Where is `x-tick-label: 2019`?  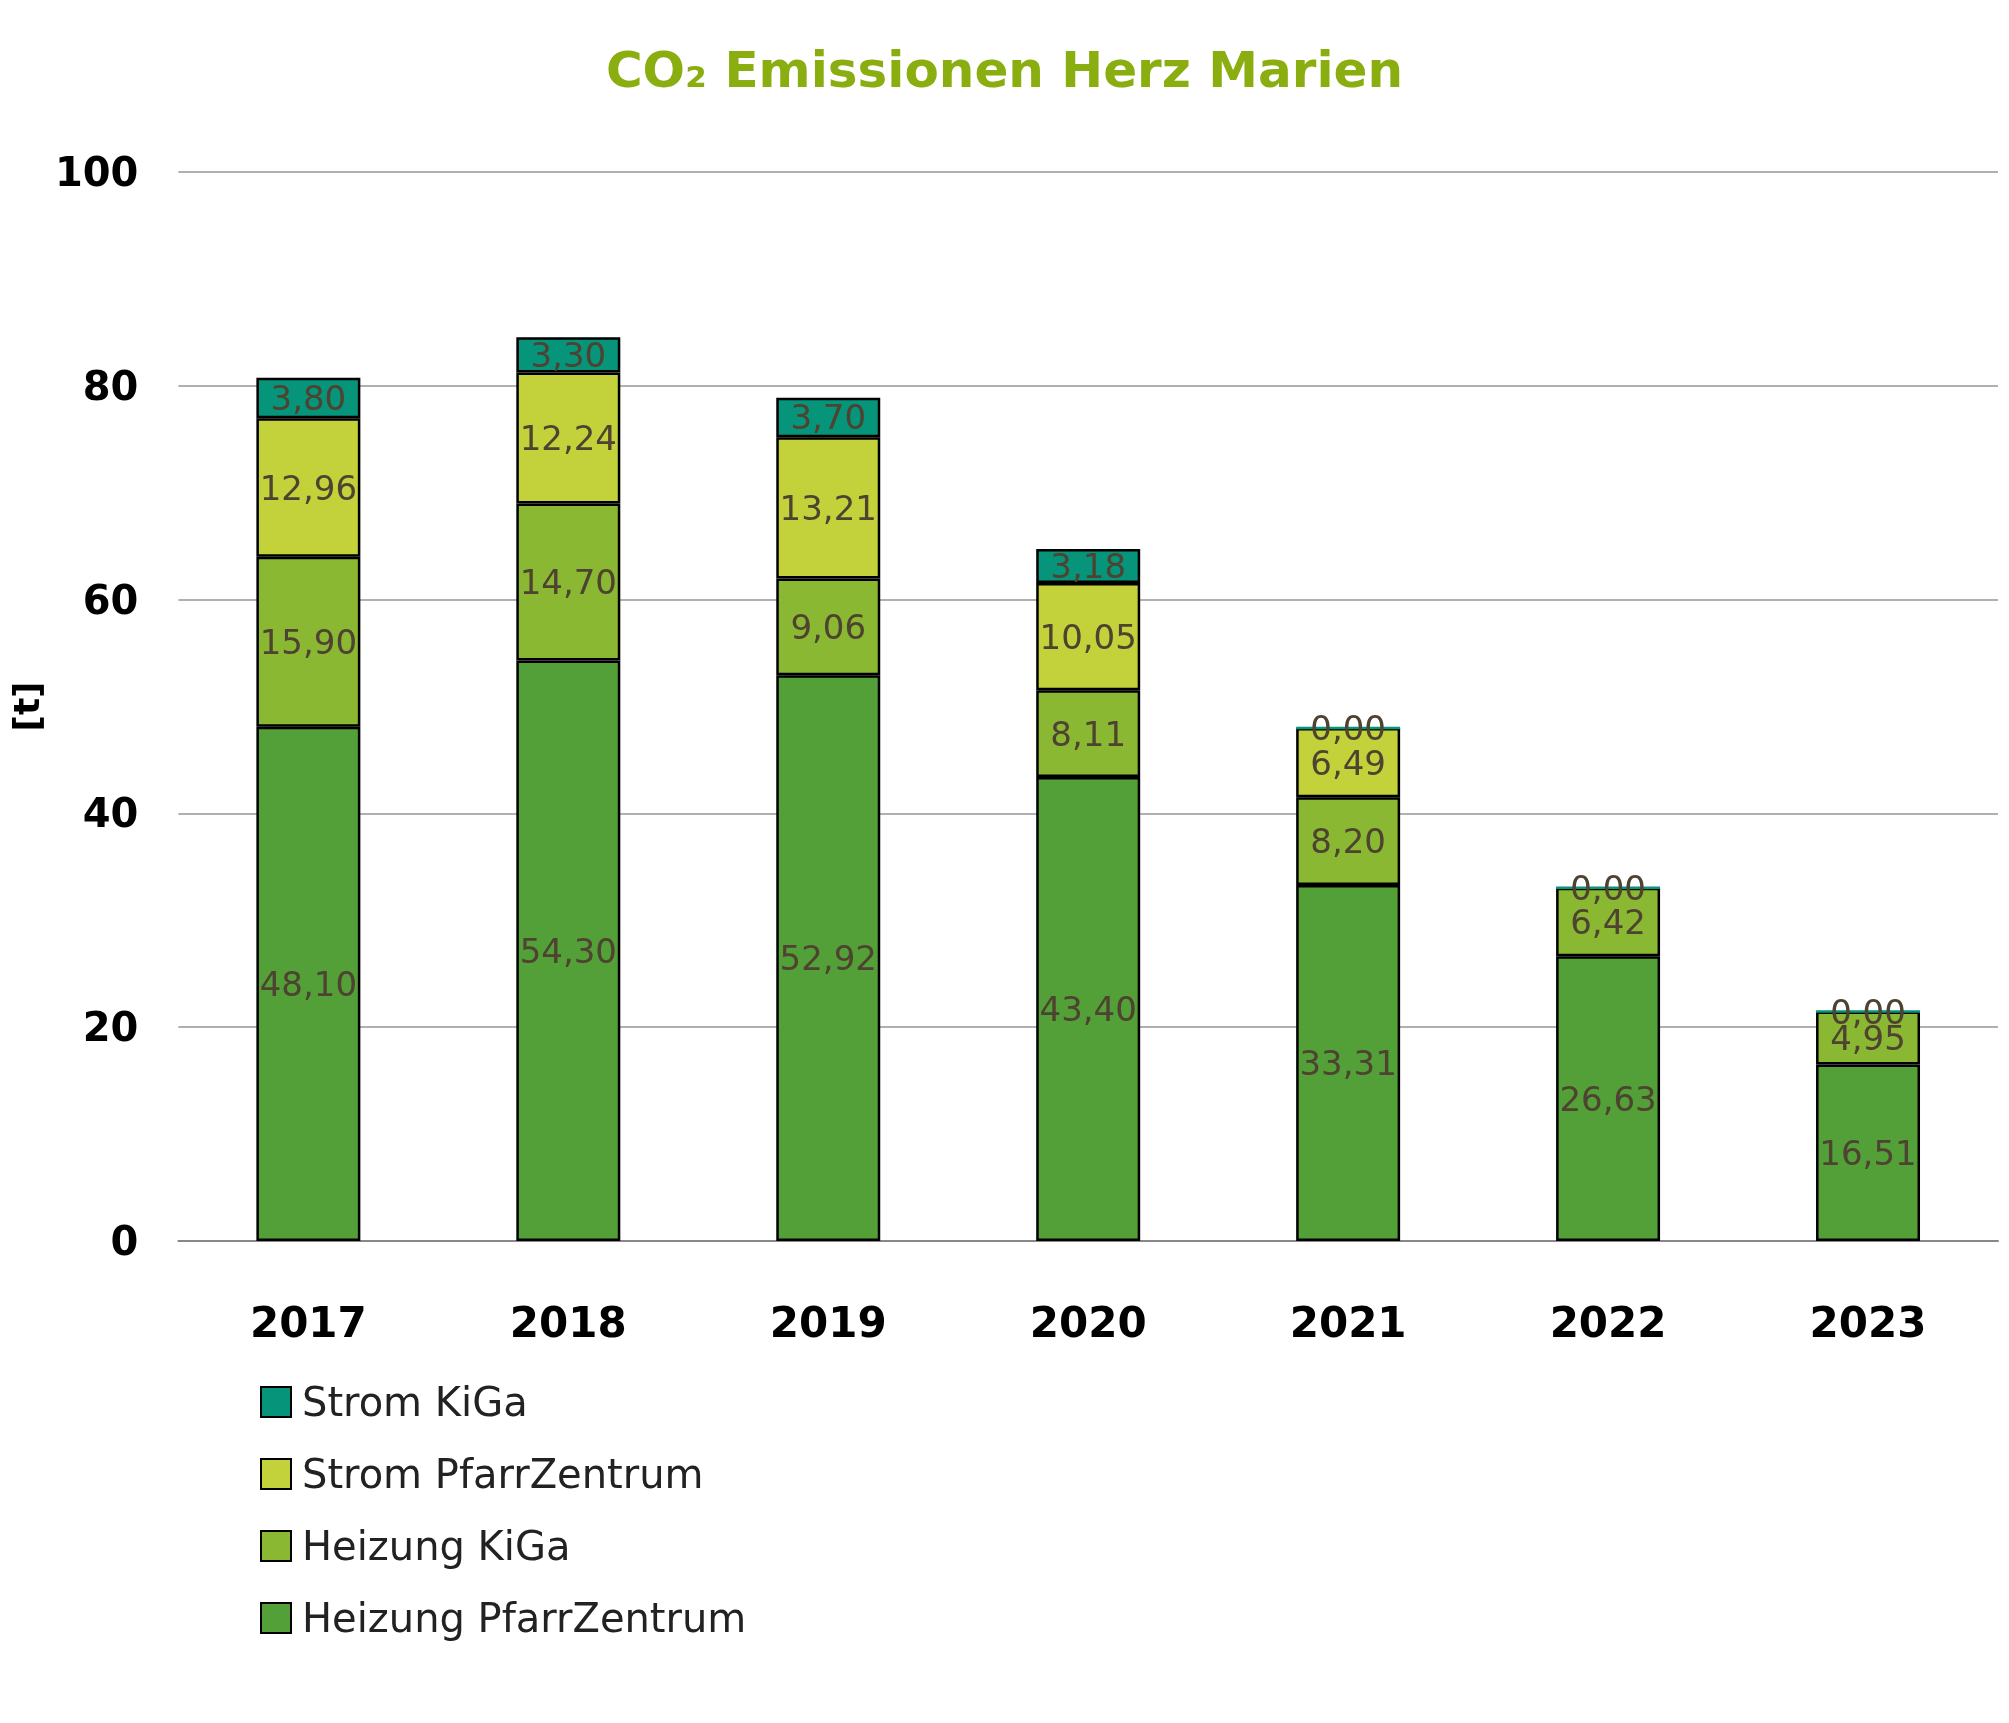
x-tick-label: 2019 is located at coordinates (828, 1322).